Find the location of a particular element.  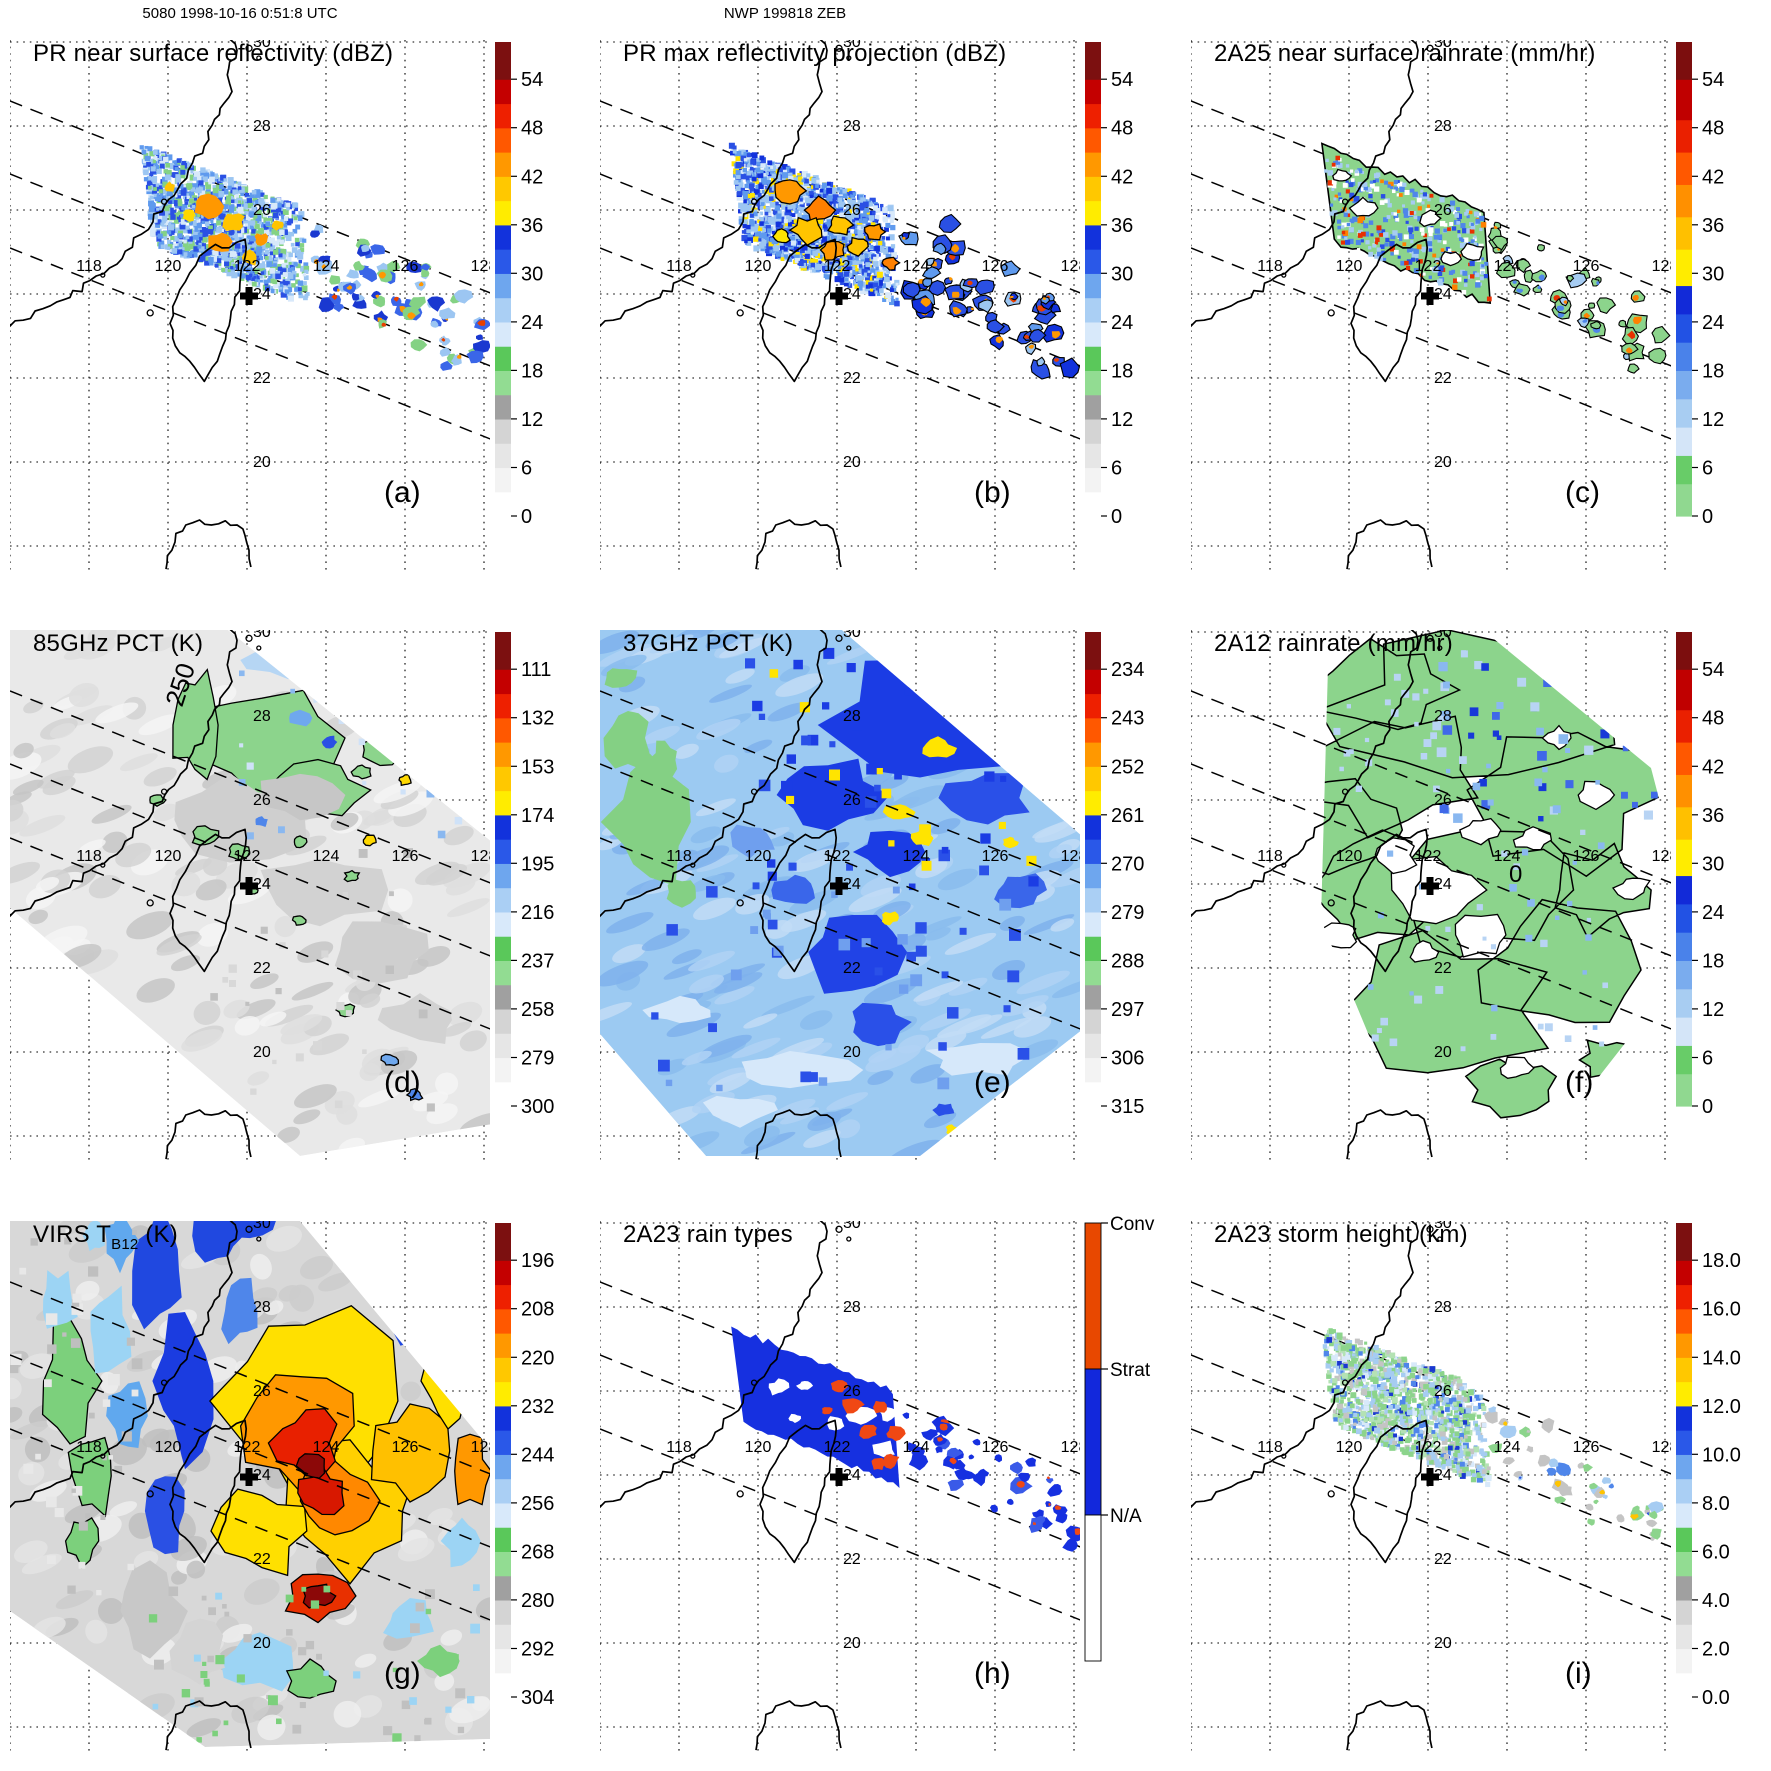

svg-text: 196 is located at coordinates (537, 1261).